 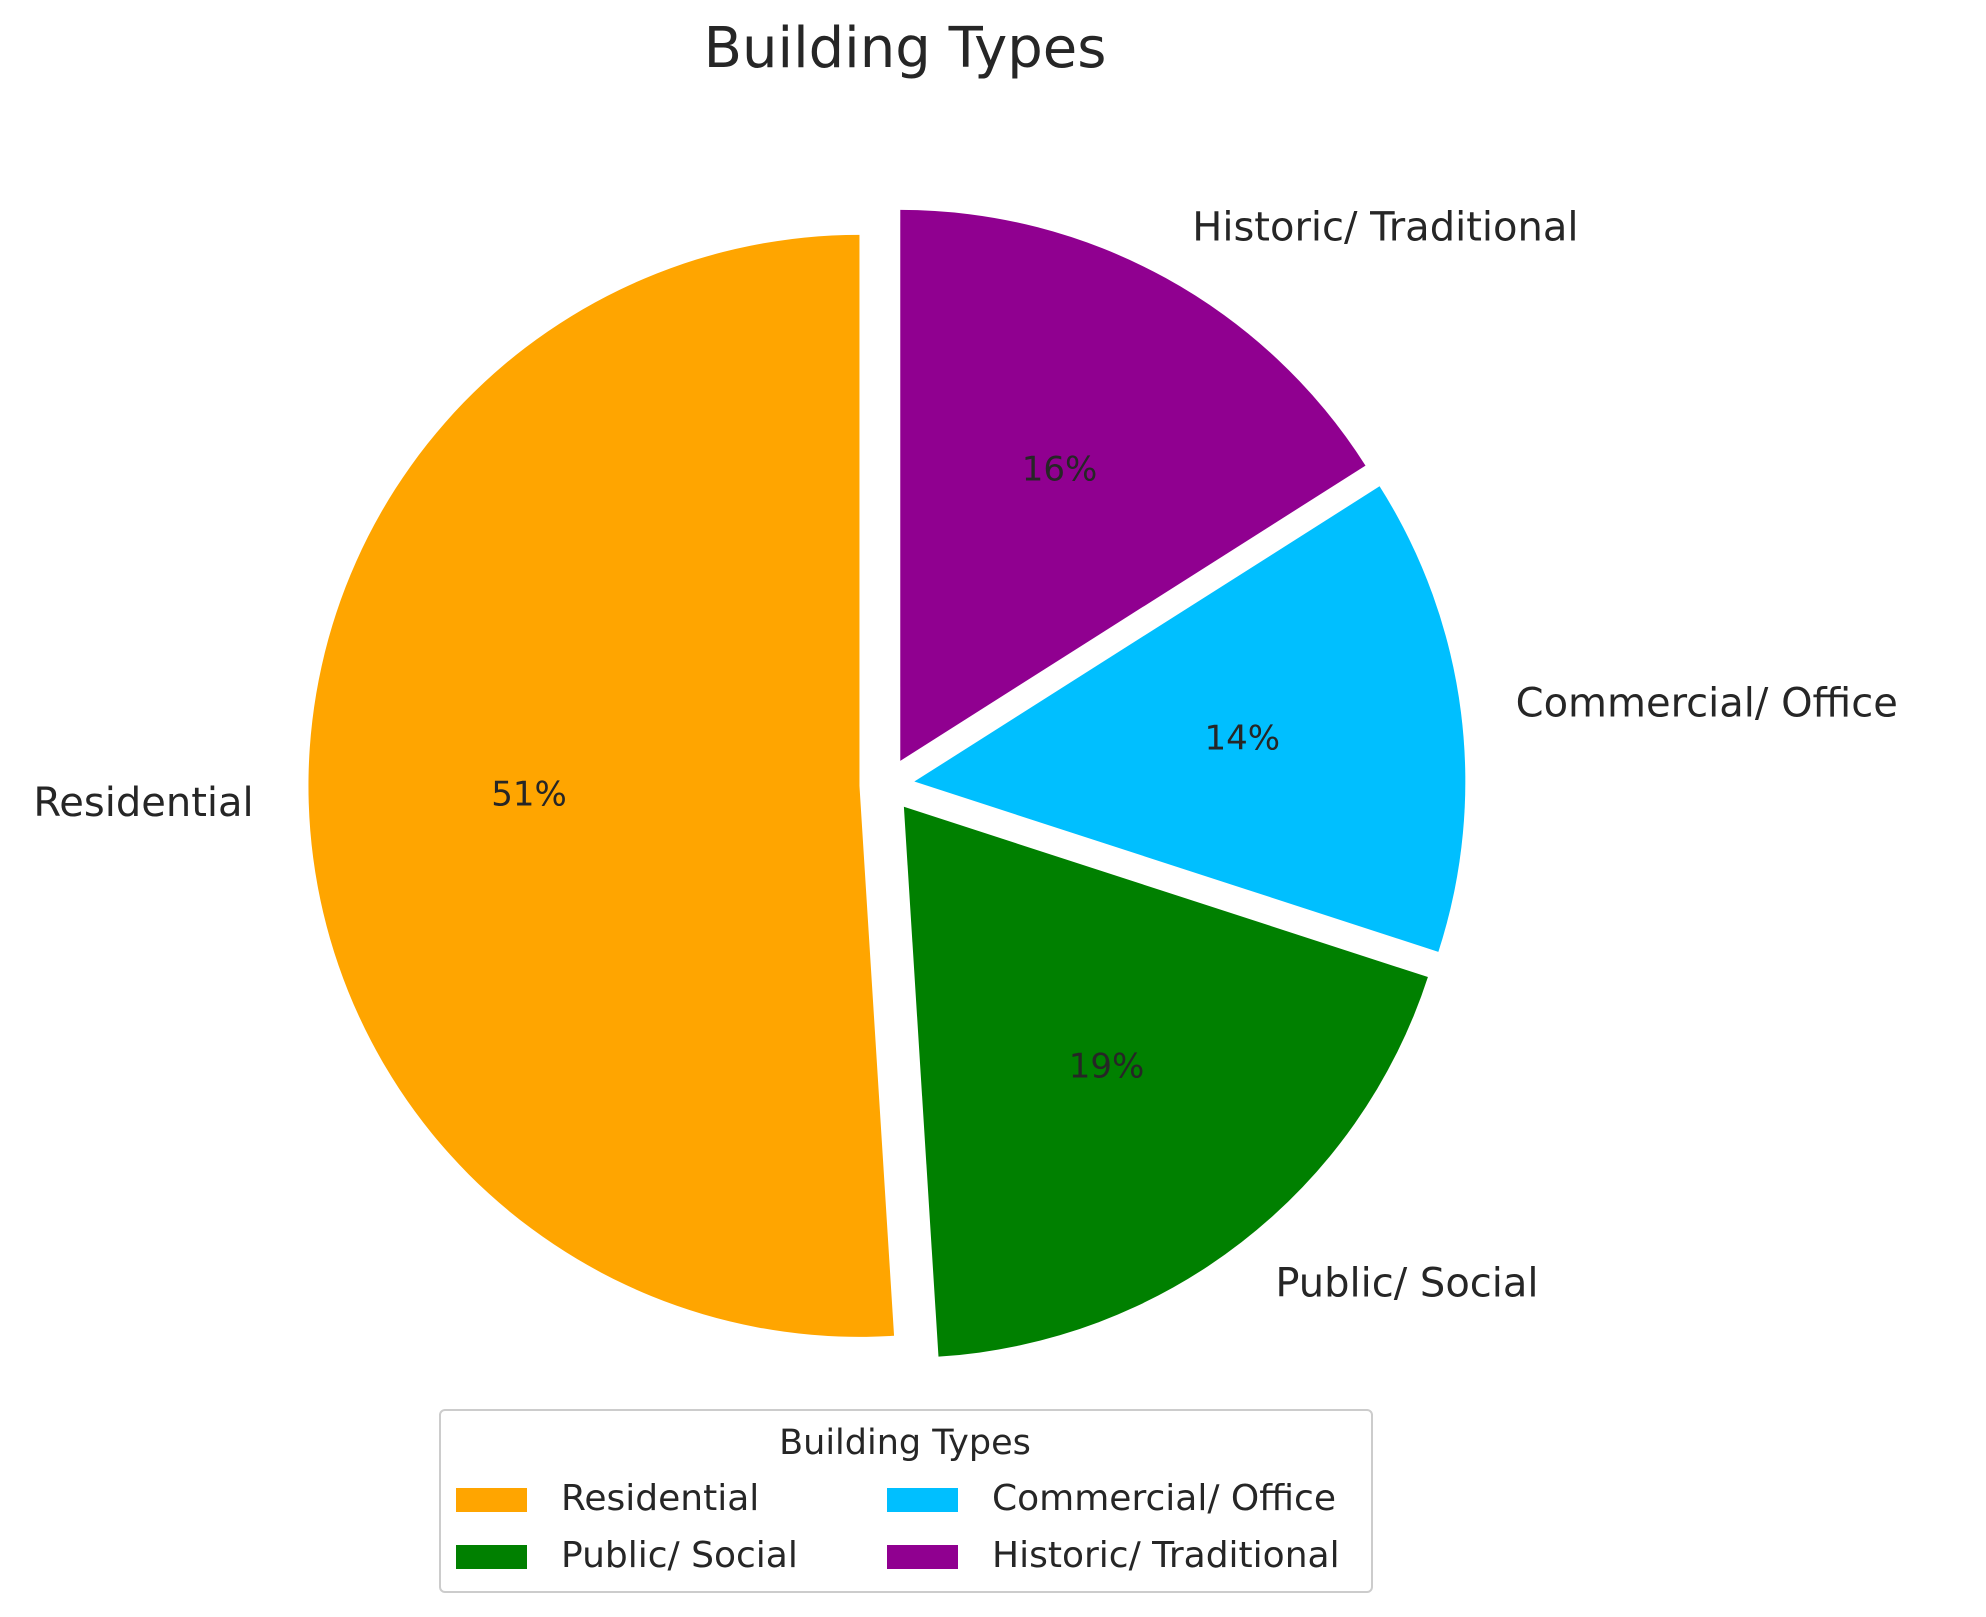 I want to click on legend-label: Residential, so click(x=660, y=1498).